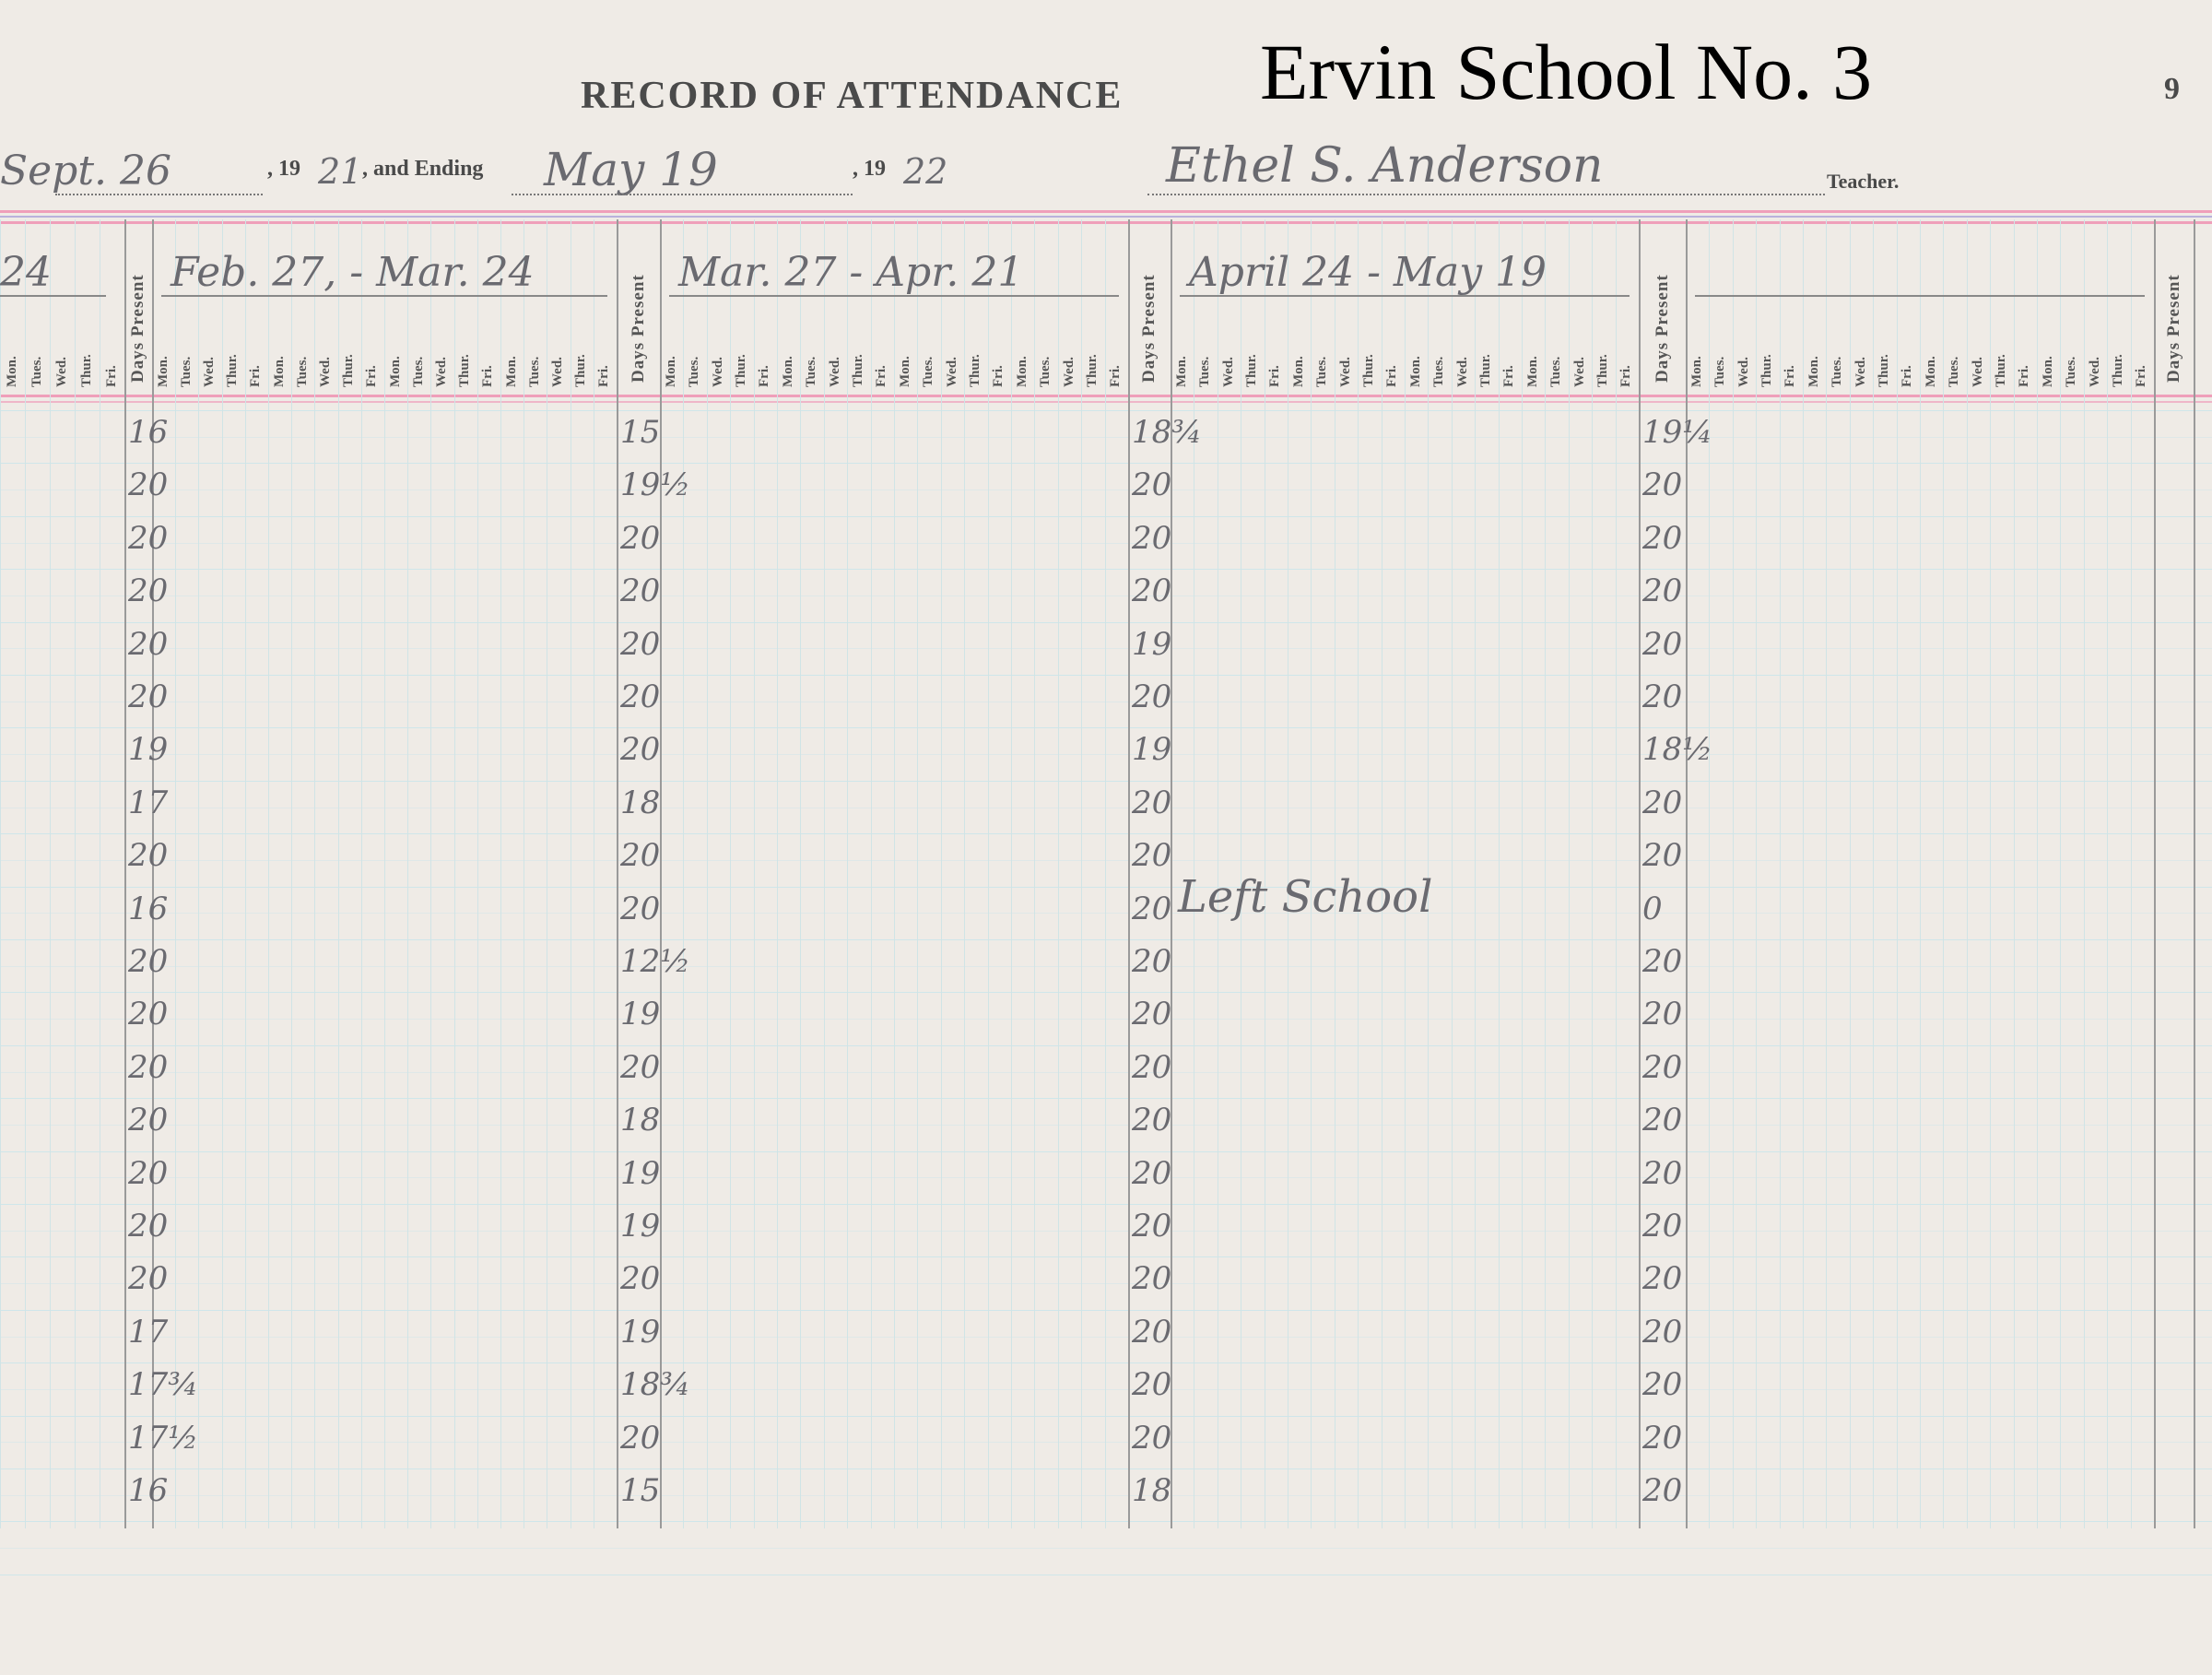  Describe the element at coordinates (1385, 166) in the screenshot. I see `teacher-name: Ethel S. Anderson` at that location.